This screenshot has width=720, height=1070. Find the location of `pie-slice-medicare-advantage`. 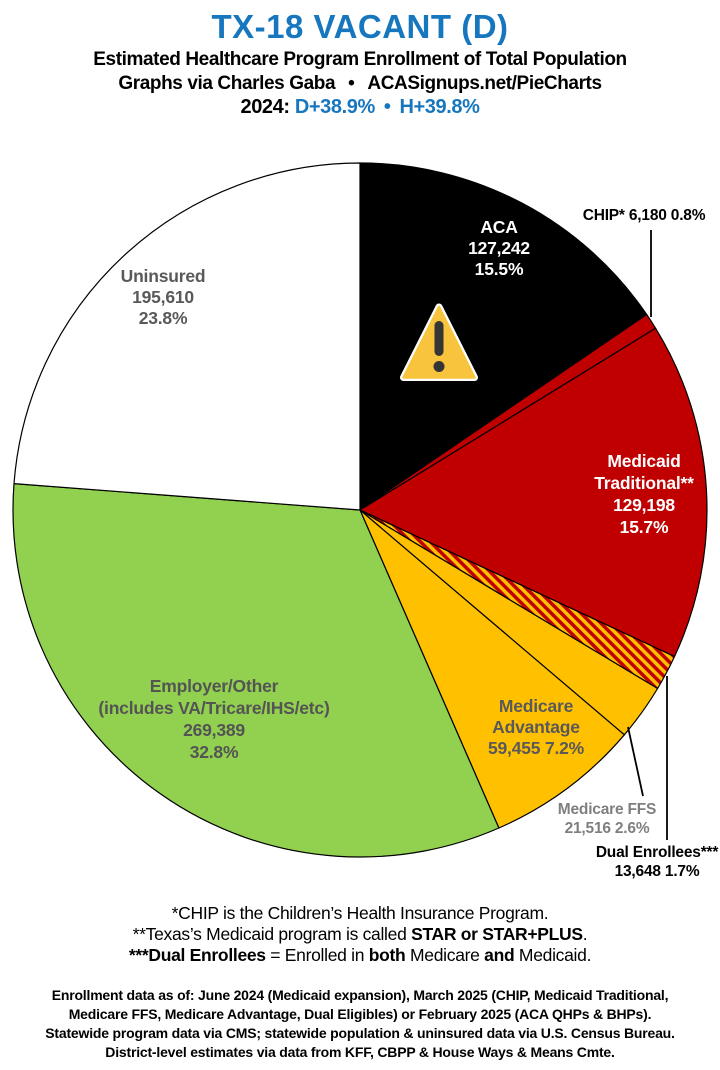

pie-slice-medicare-advantage is located at coordinates (492, 669).